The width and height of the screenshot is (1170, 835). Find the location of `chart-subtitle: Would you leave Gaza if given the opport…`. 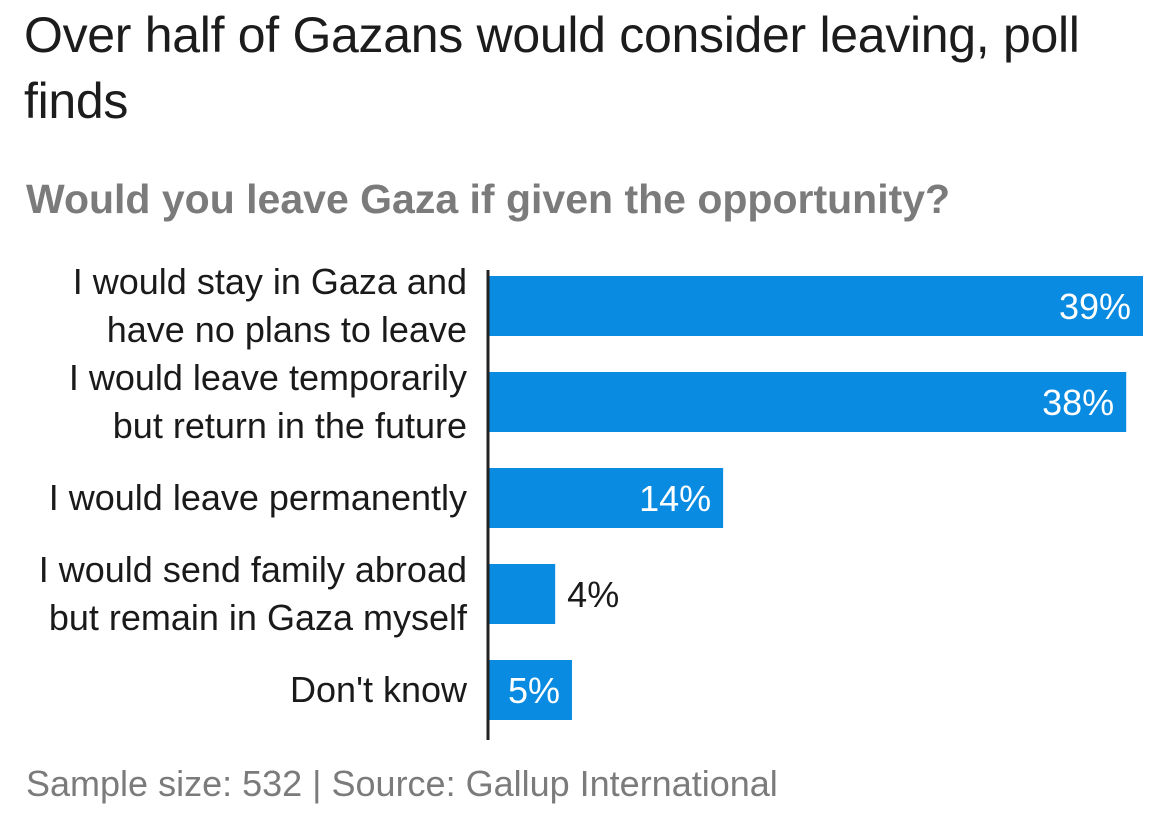

chart-subtitle: Would you leave Gaza if given the opport… is located at coordinates (488, 199).